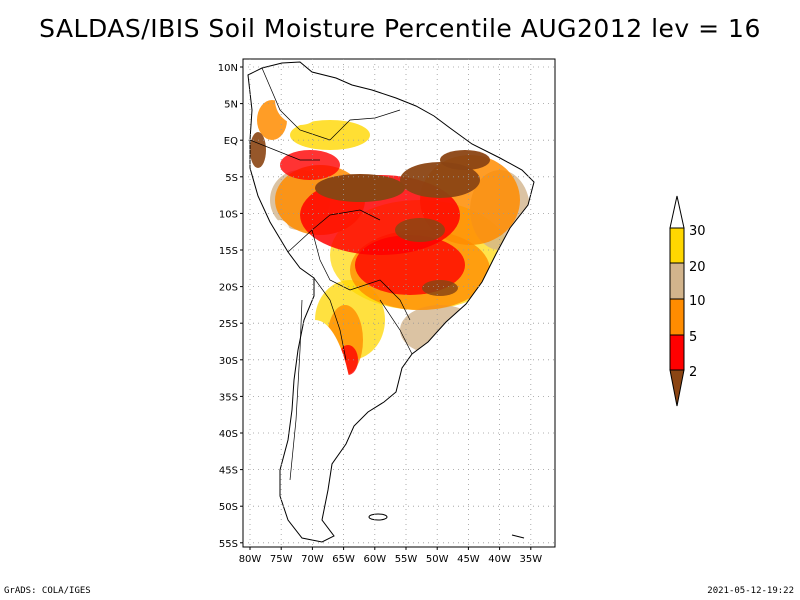 This screenshot has height=600, width=800. I want to click on colorbar-label-2: 2, so click(693, 372).